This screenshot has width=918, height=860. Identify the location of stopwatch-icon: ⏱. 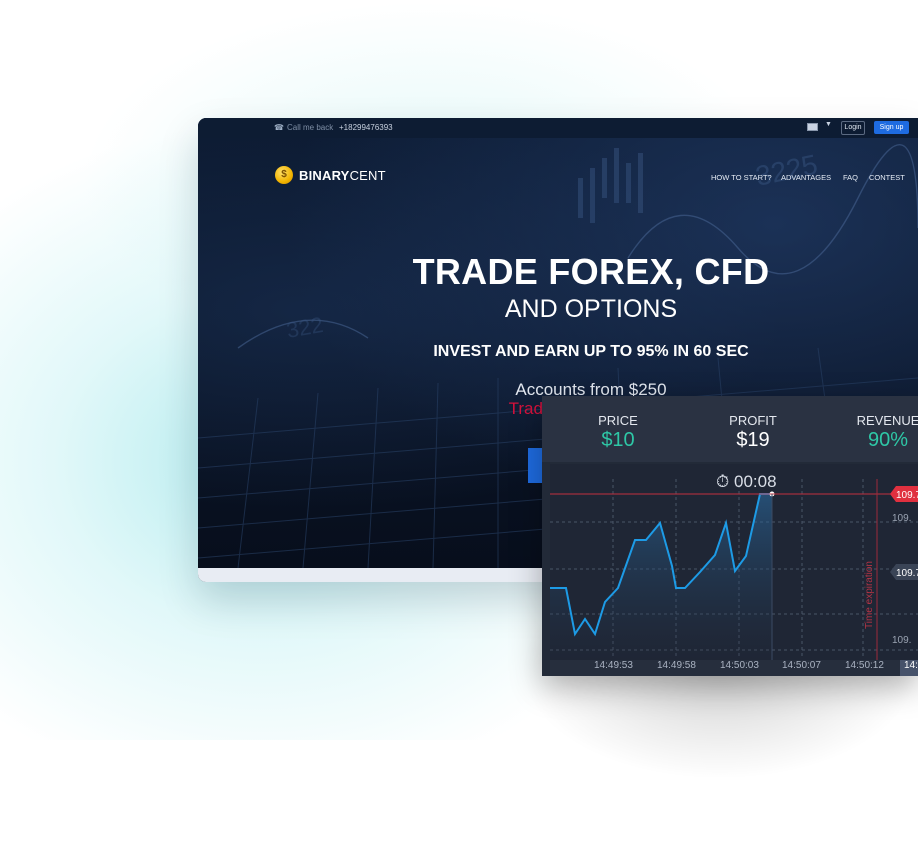
(723, 481).